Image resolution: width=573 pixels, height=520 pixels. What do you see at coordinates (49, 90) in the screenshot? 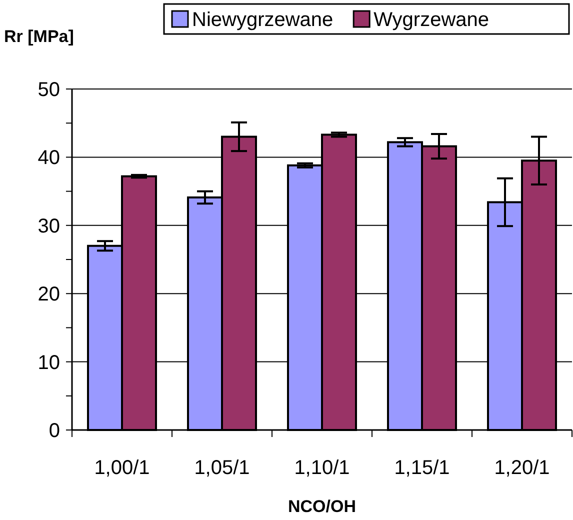
I see `y-tick-label: 50` at bounding box center [49, 90].